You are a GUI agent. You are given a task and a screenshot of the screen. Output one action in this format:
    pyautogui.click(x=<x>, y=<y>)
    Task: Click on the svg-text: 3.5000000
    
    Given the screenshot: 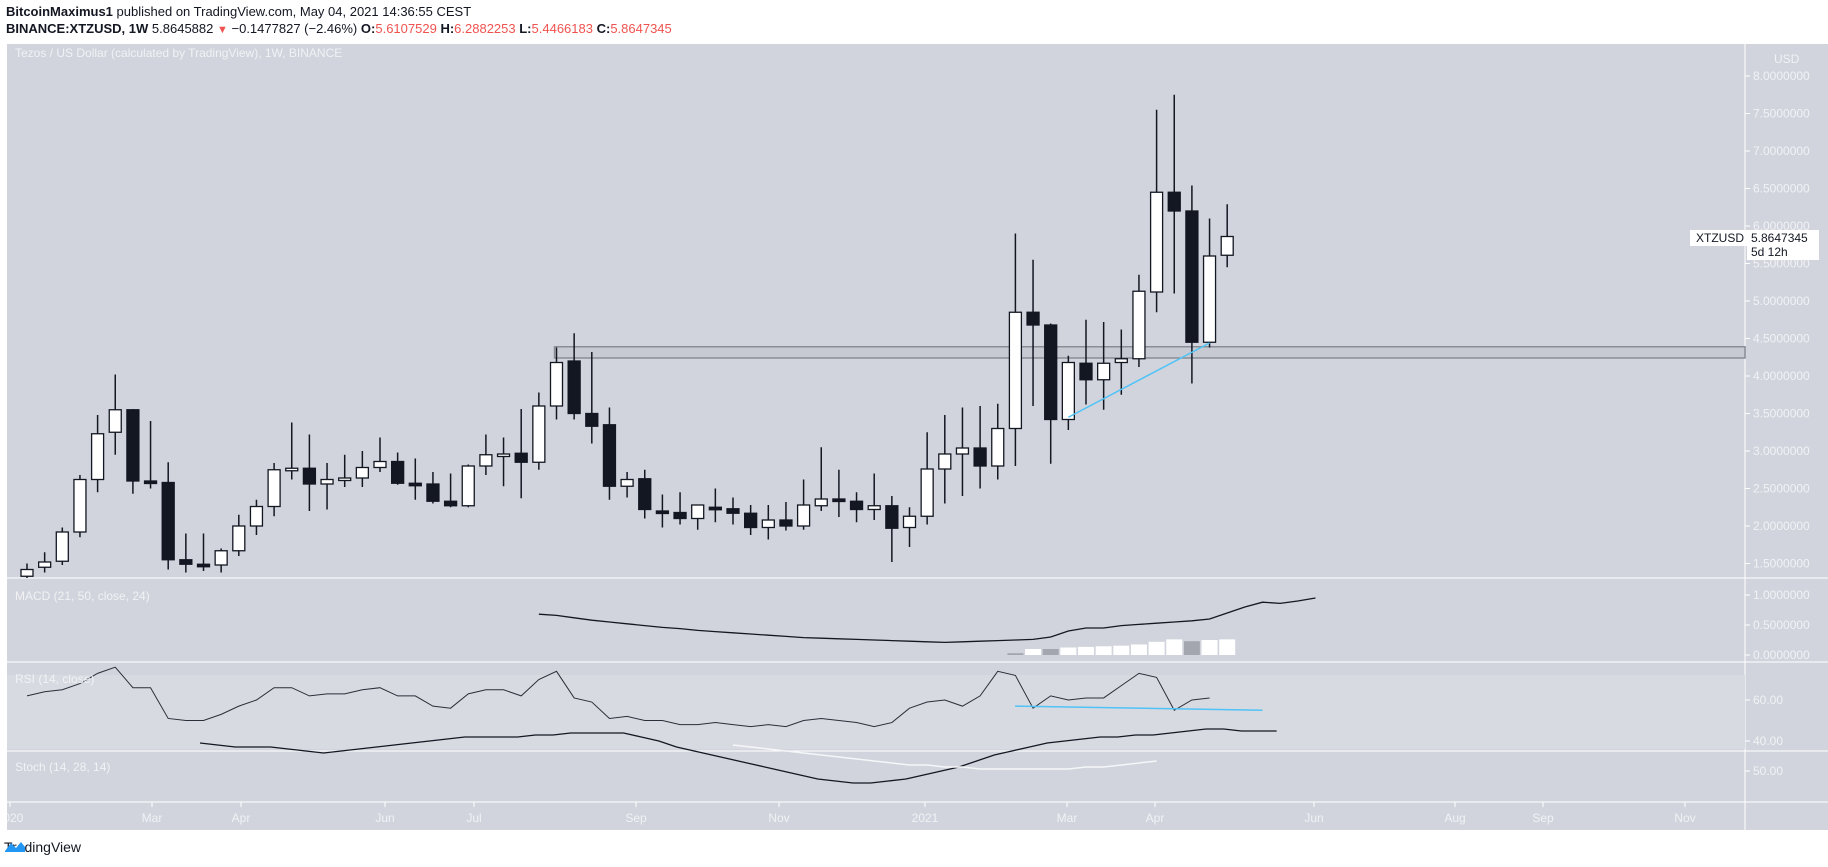 What is the action you would take?
    pyautogui.click(x=1781, y=414)
    